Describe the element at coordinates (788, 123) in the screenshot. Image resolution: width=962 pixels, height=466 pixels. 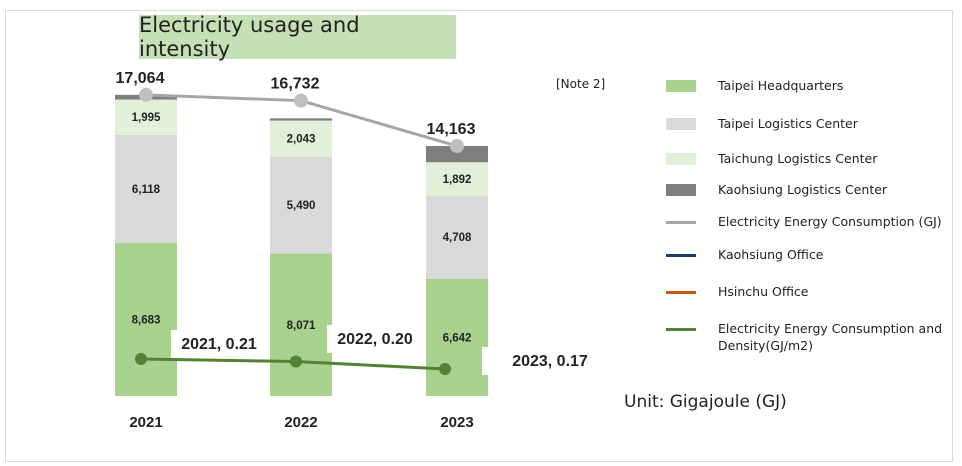
I see `legend-label: Taipei Logistics Center` at that location.